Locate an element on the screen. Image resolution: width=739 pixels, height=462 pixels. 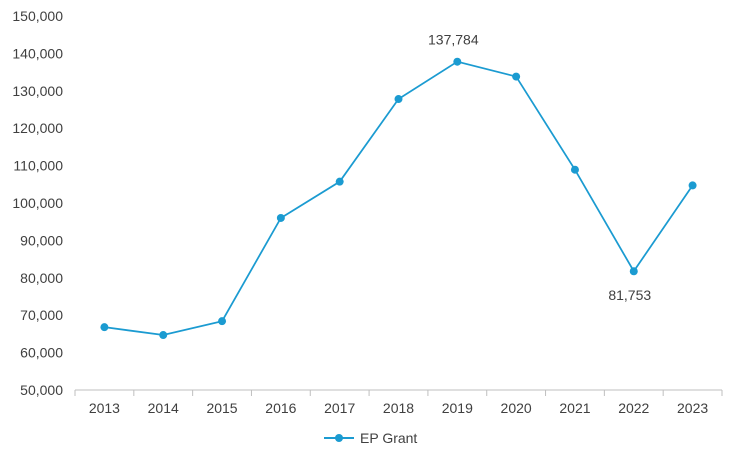
x-tick-label: 2019 is located at coordinates (457, 408).